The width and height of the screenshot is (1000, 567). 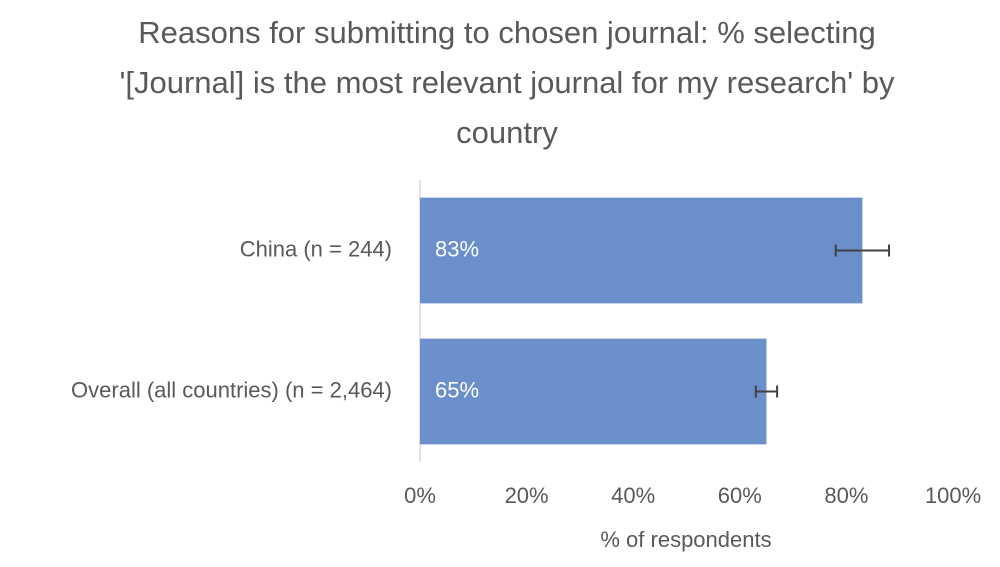 What do you see at coordinates (685, 539) in the screenshot?
I see `x-axis-label: % of respondents` at bounding box center [685, 539].